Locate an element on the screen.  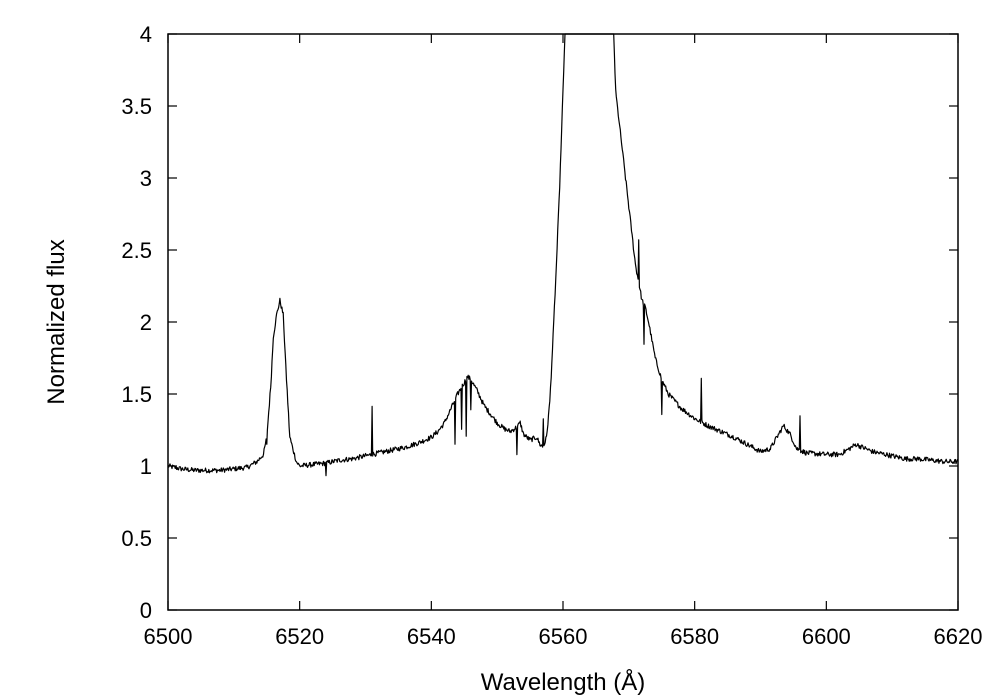
x-tick-label: 6600 is located at coordinates (826, 636).